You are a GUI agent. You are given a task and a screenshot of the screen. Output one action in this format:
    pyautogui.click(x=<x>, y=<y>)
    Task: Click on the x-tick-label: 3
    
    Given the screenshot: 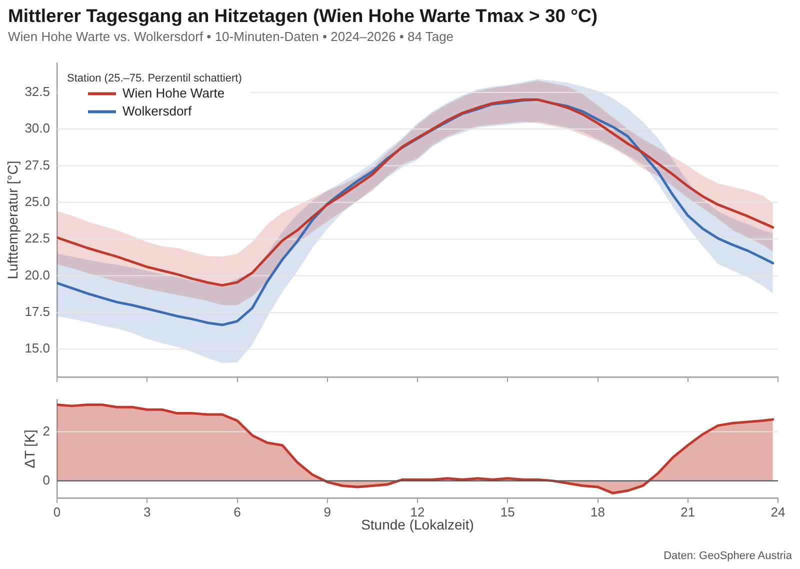 What is the action you would take?
    pyautogui.click(x=147, y=512)
    